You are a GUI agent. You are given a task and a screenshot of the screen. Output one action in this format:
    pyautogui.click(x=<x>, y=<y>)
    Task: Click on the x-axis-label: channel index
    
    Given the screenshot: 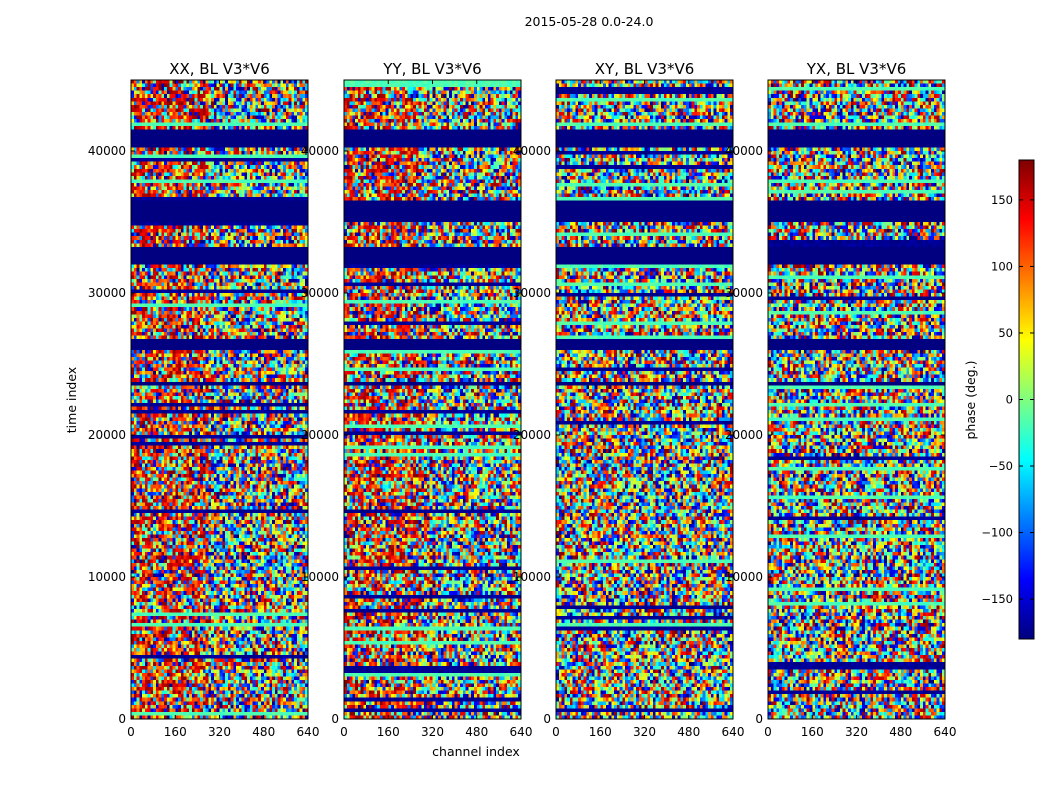 What is the action you would take?
    pyautogui.click(x=476, y=751)
    